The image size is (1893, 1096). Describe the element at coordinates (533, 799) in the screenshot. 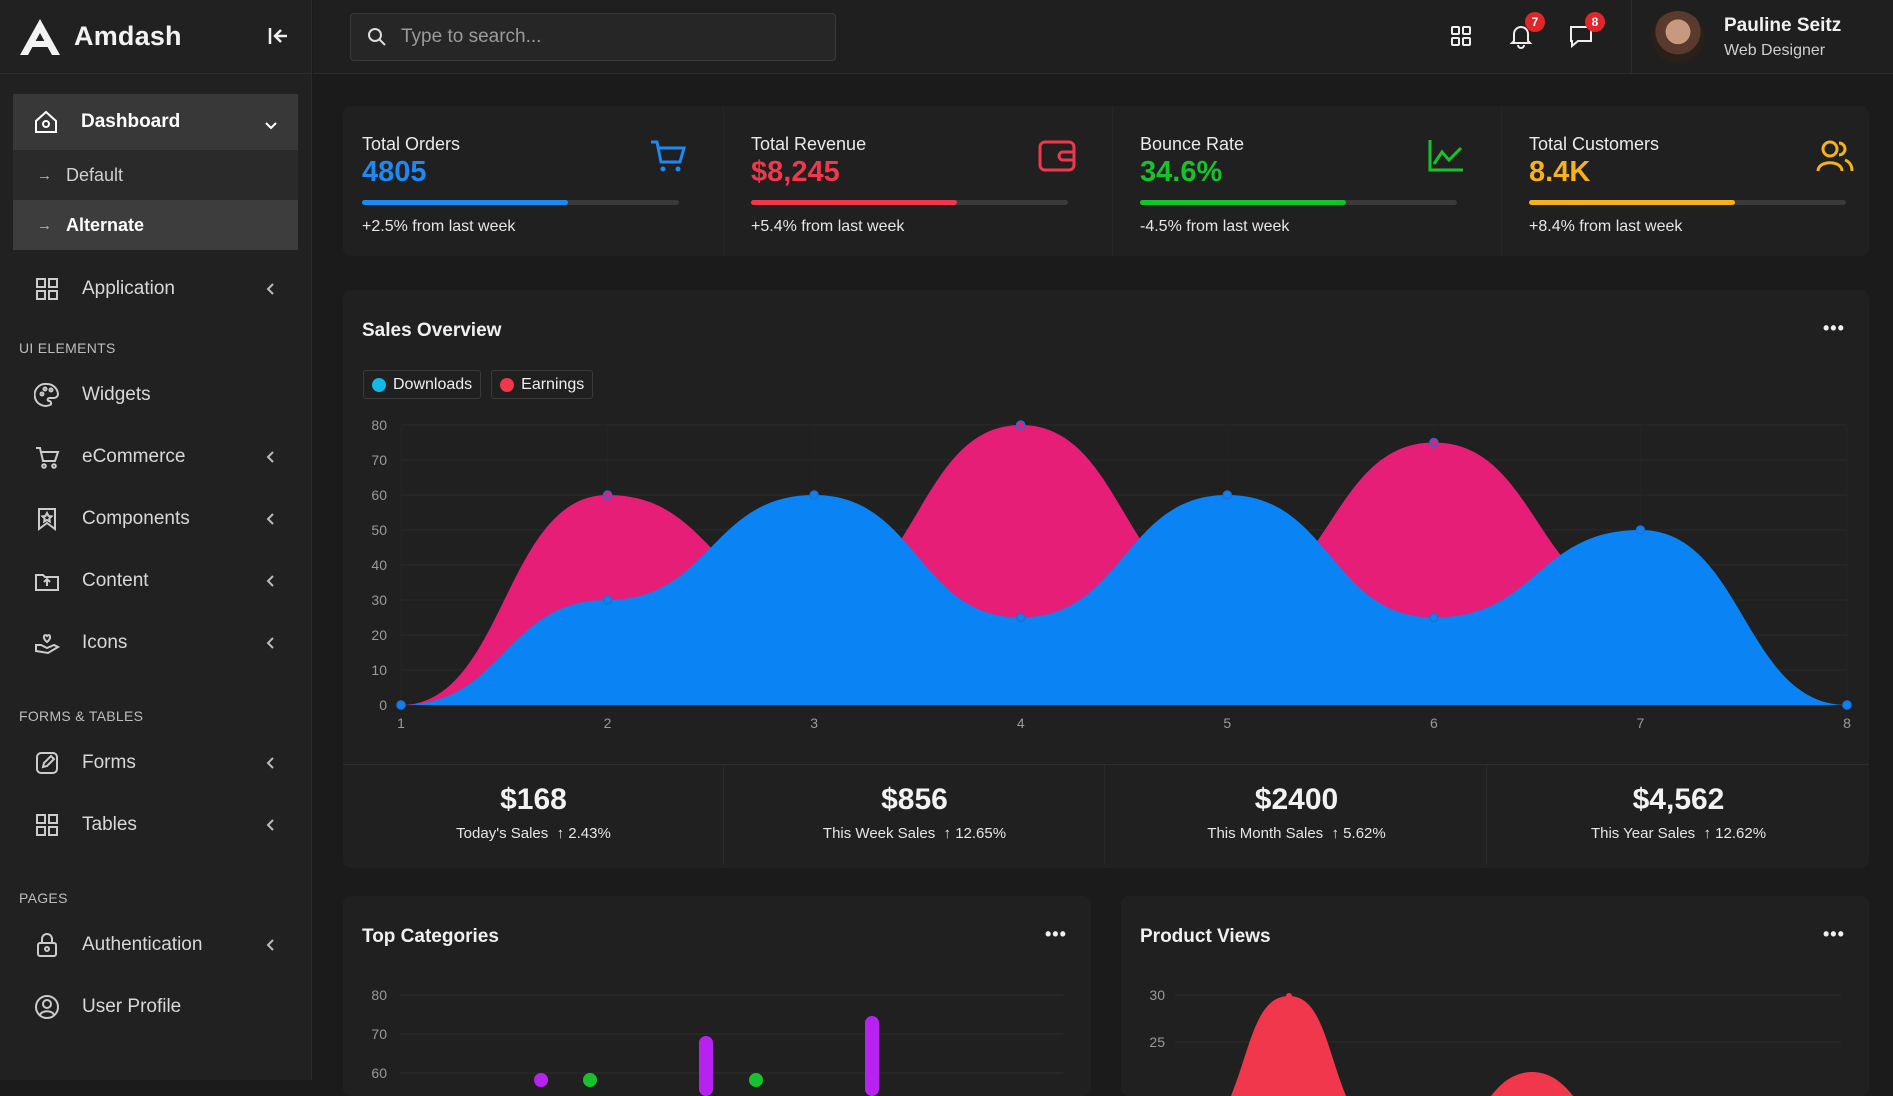

I see `summary-value: $168` at that location.